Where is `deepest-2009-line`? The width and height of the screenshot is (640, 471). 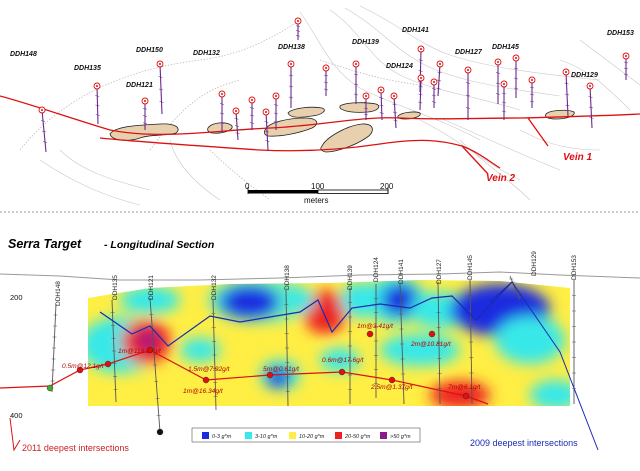 deepest-2009-line is located at coordinates (306, 314).